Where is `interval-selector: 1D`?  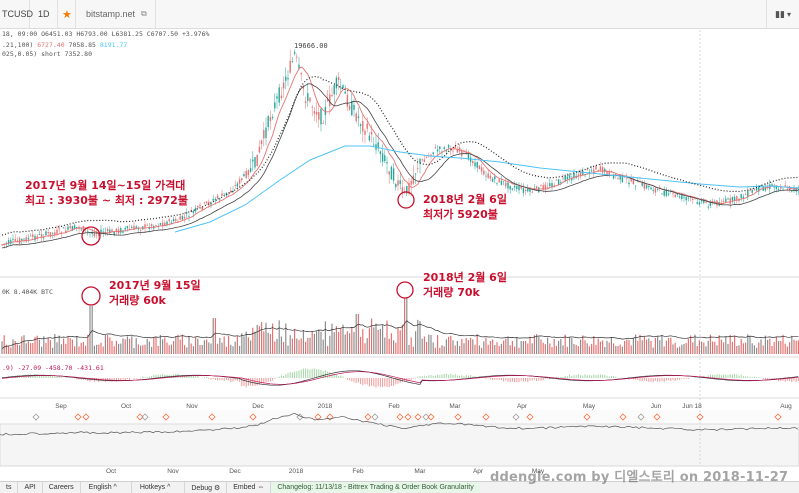
interval-selector: 1D is located at coordinates (44, 14).